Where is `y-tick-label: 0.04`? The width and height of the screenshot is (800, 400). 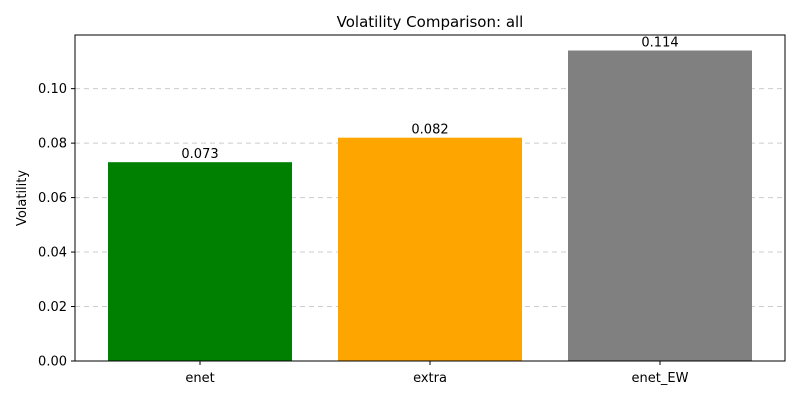 y-tick-label: 0.04 is located at coordinates (52, 253).